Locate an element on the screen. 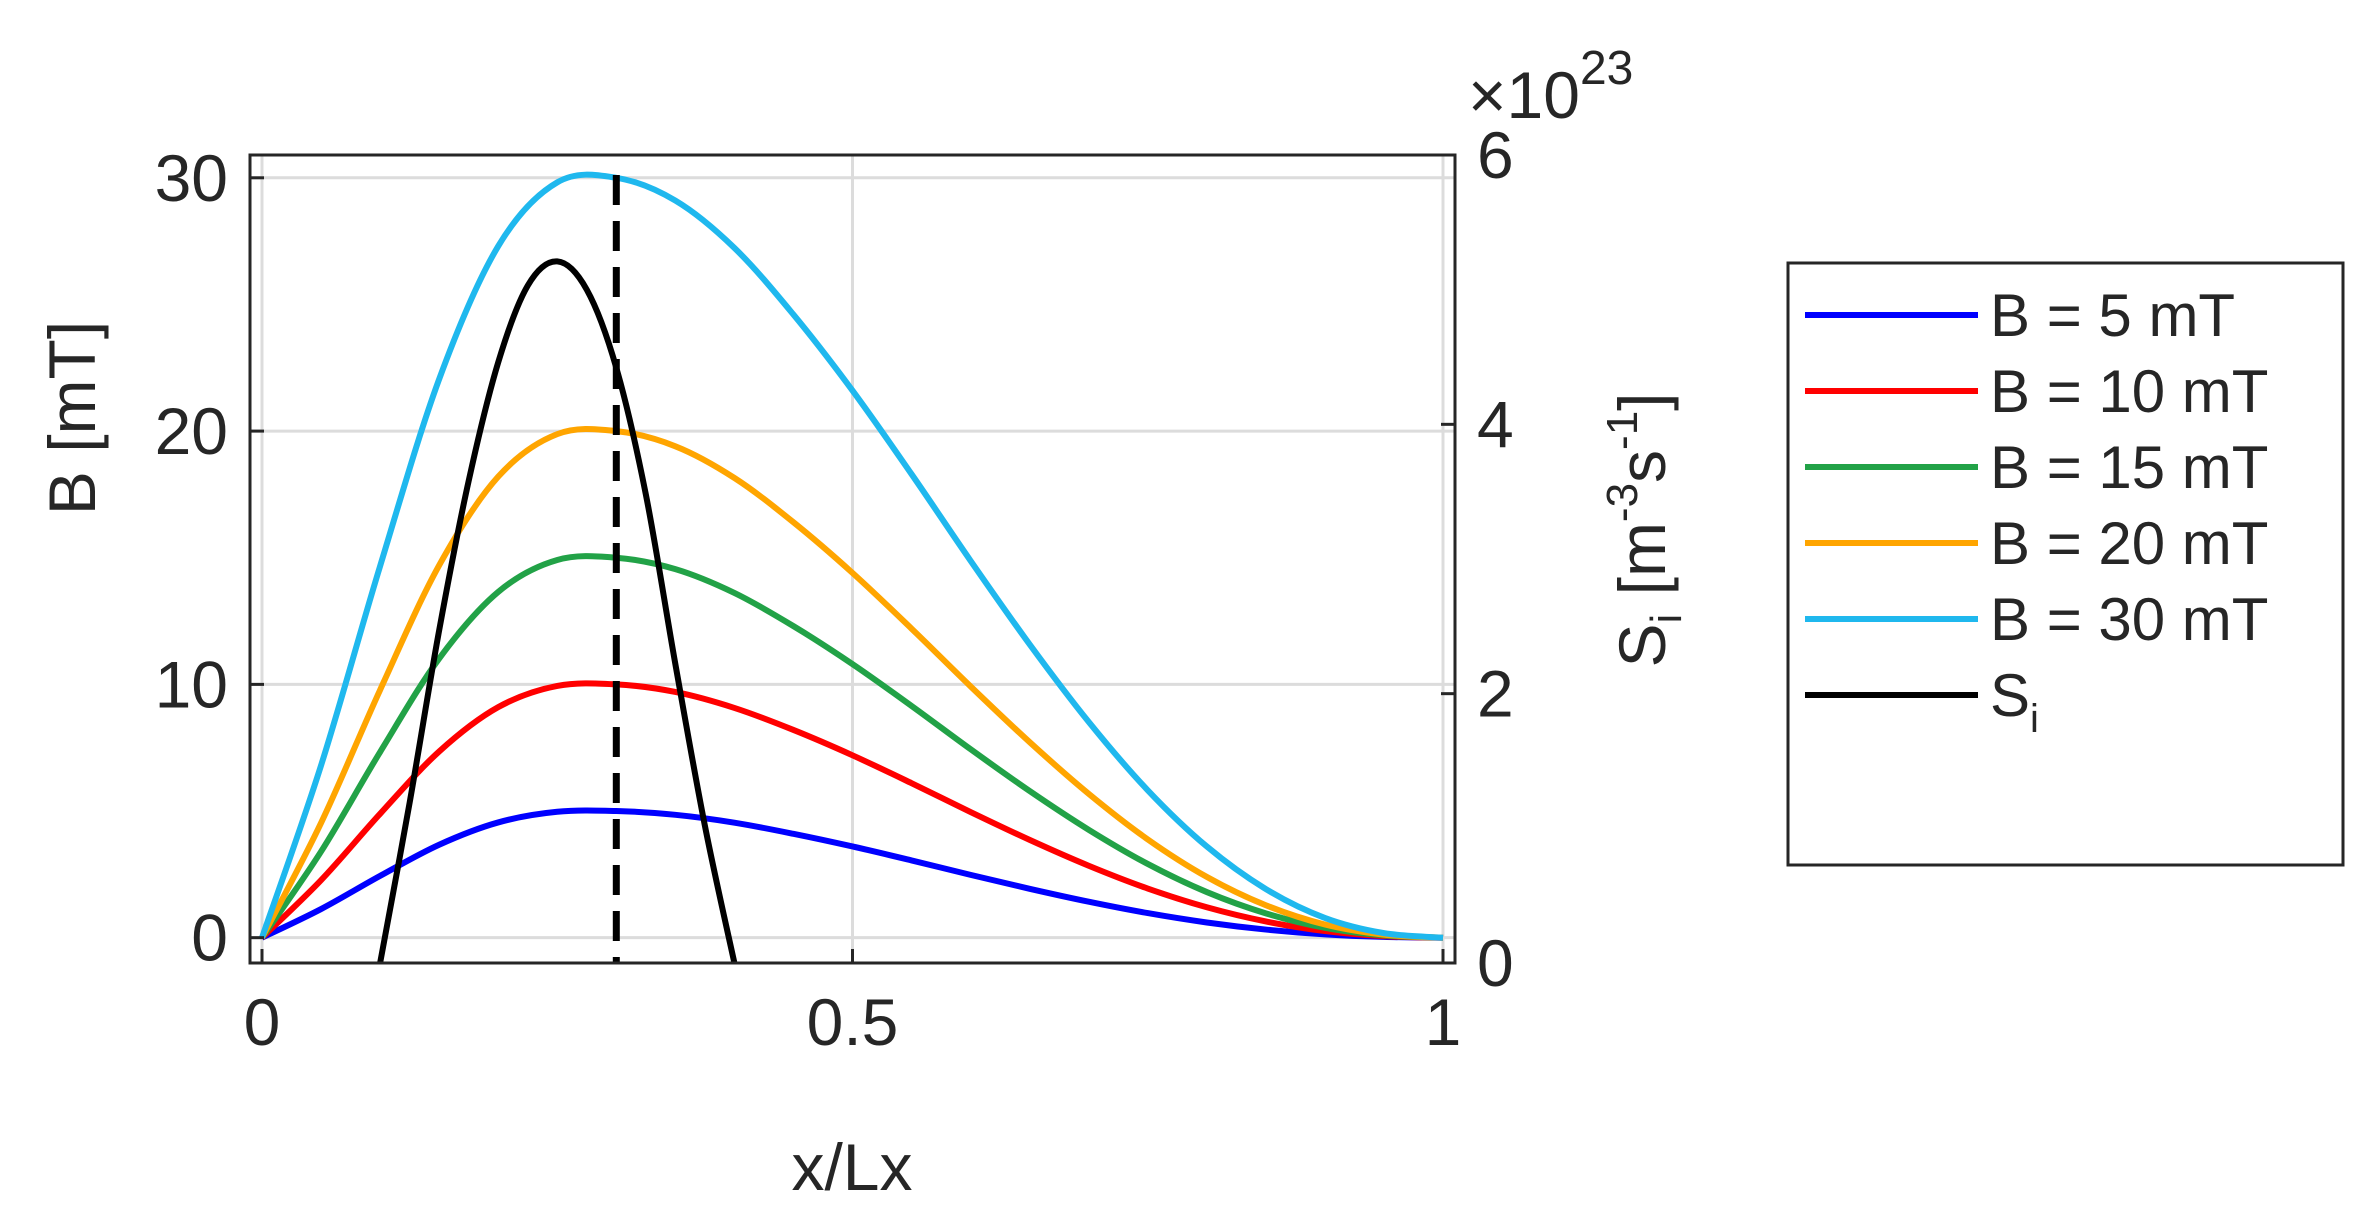 This screenshot has height=1217, width=2368. multiplier-exponent: 23 is located at coordinates (1606, 68).